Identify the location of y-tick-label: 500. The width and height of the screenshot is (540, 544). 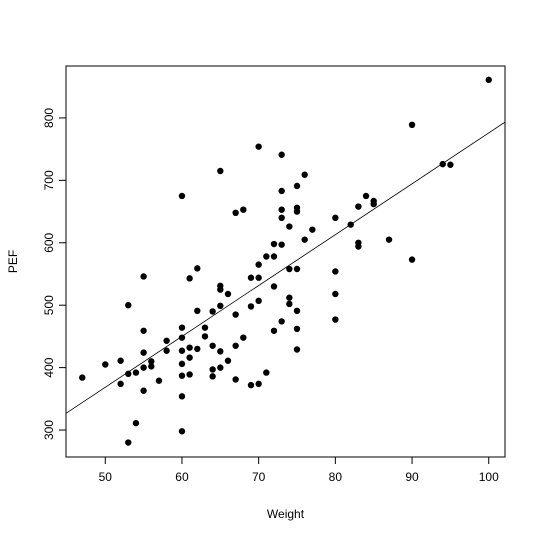
(49, 305).